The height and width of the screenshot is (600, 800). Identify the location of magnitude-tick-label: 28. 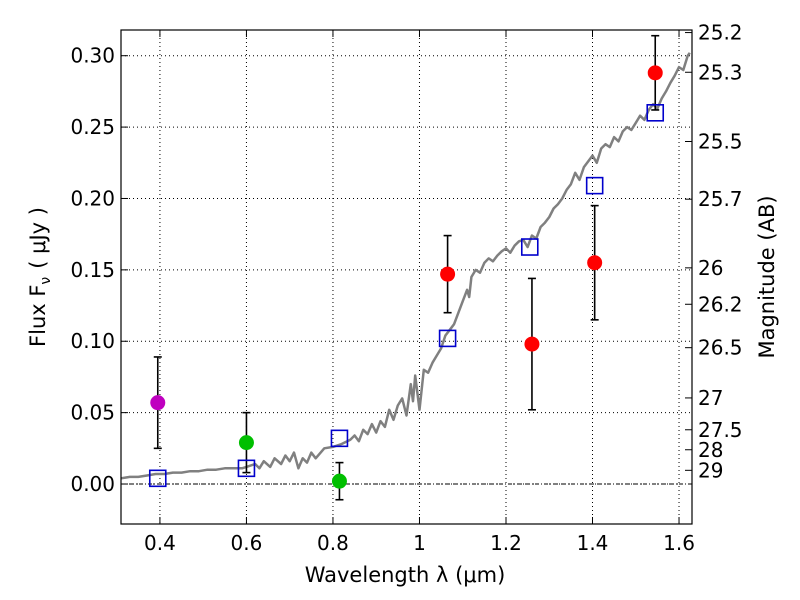
(710, 450).